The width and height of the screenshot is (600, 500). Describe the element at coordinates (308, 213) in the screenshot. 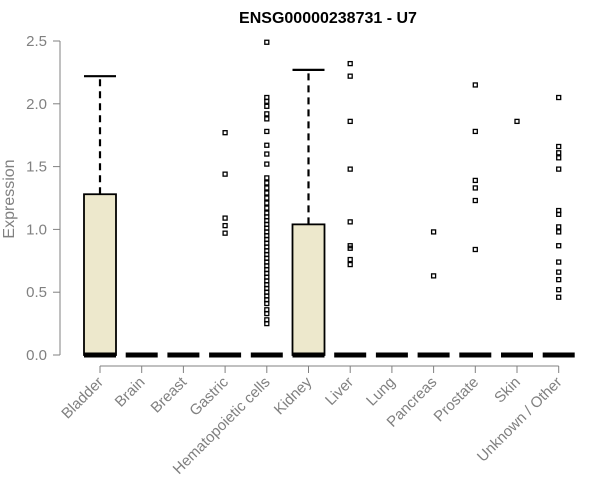

I see `box-kidney` at that location.